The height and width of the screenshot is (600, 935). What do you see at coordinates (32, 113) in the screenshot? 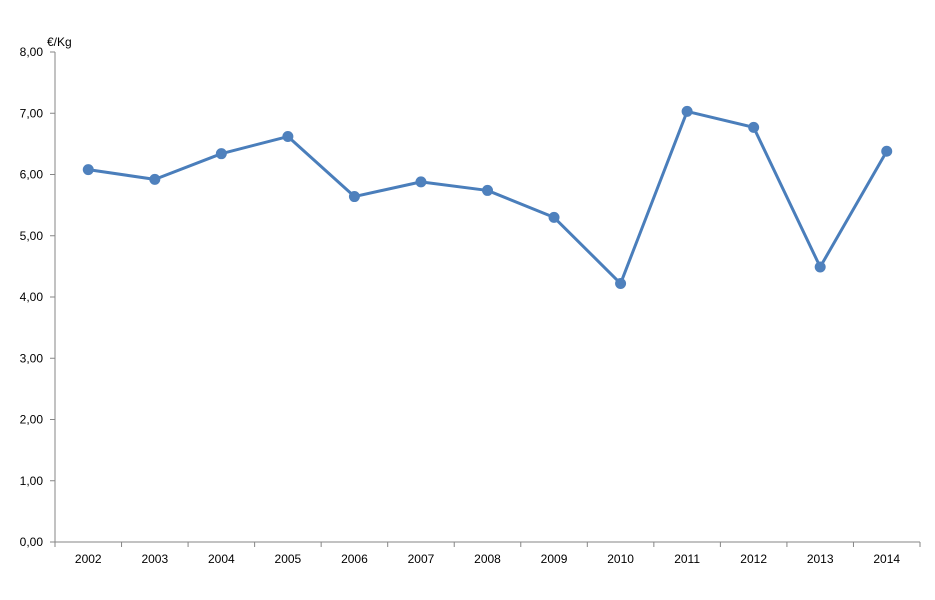
I see `y-tick-label: 7,00` at bounding box center [32, 113].